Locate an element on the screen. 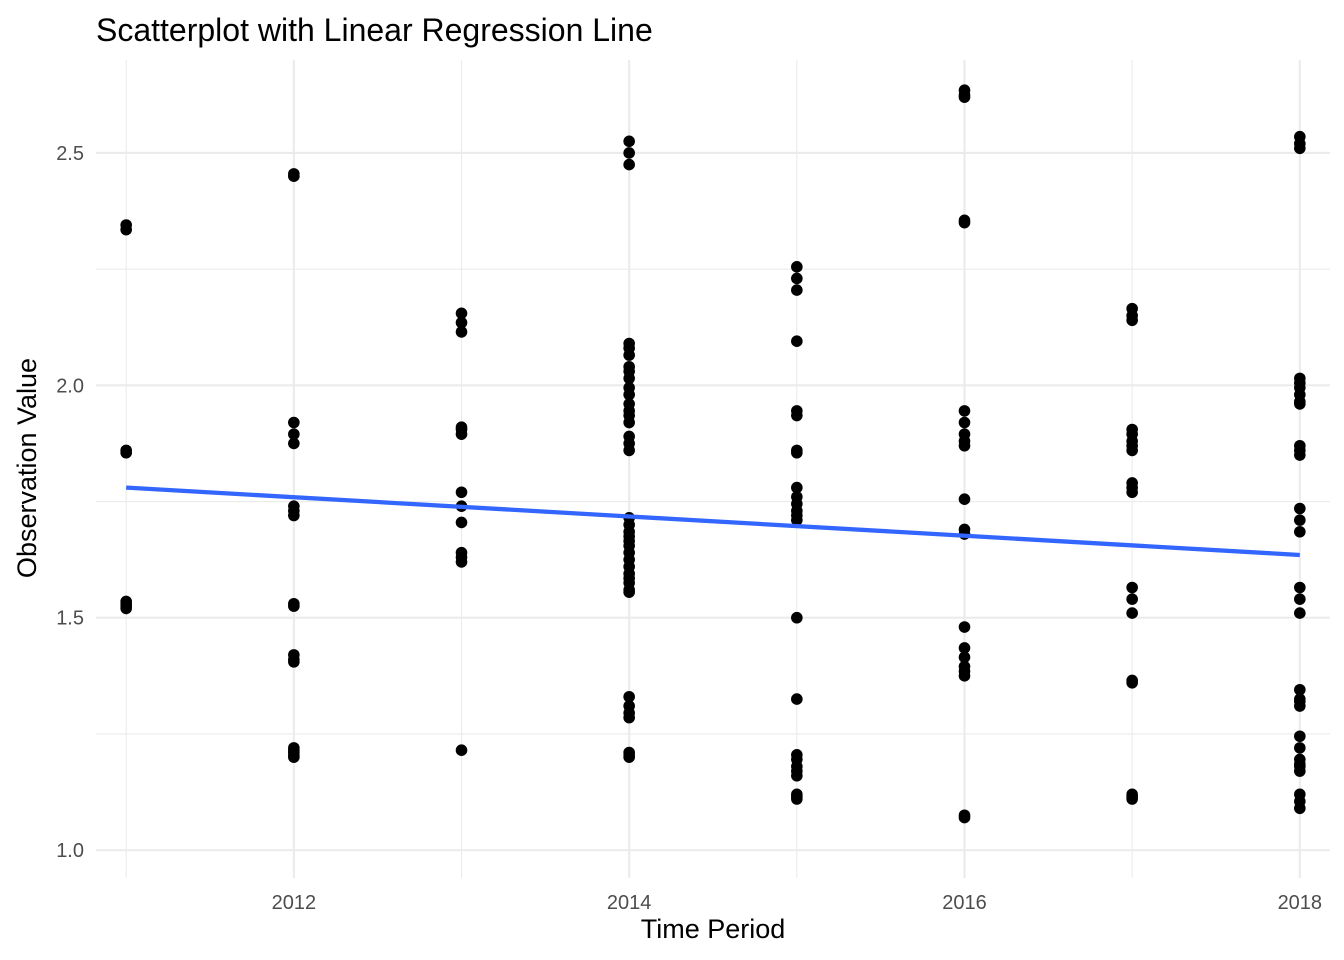 The width and height of the screenshot is (1344, 960). y-tick-label: 1.5 is located at coordinates (70, 619).